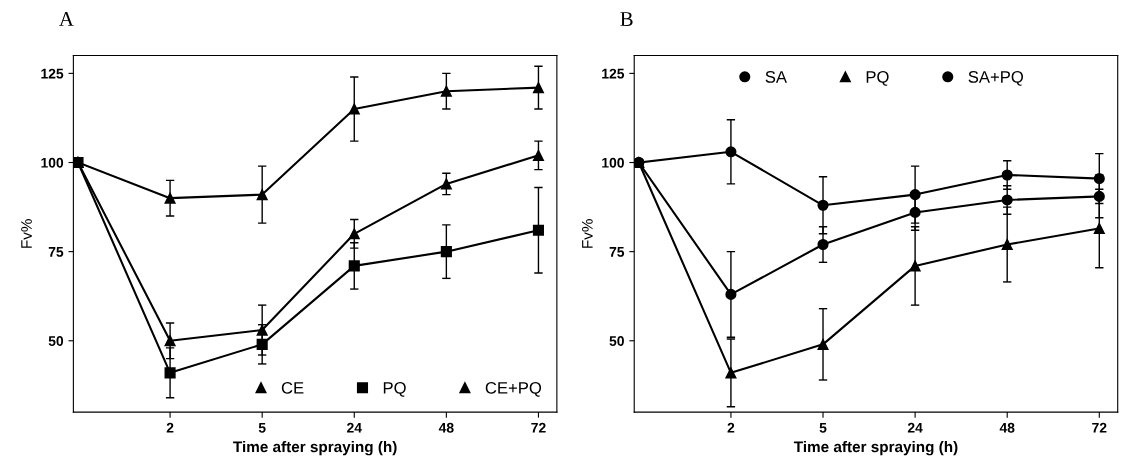  What do you see at coordinates (513, 389) in the screenshot?
I see `legend-label: CE+PQ` at bounding box center [513, 389].